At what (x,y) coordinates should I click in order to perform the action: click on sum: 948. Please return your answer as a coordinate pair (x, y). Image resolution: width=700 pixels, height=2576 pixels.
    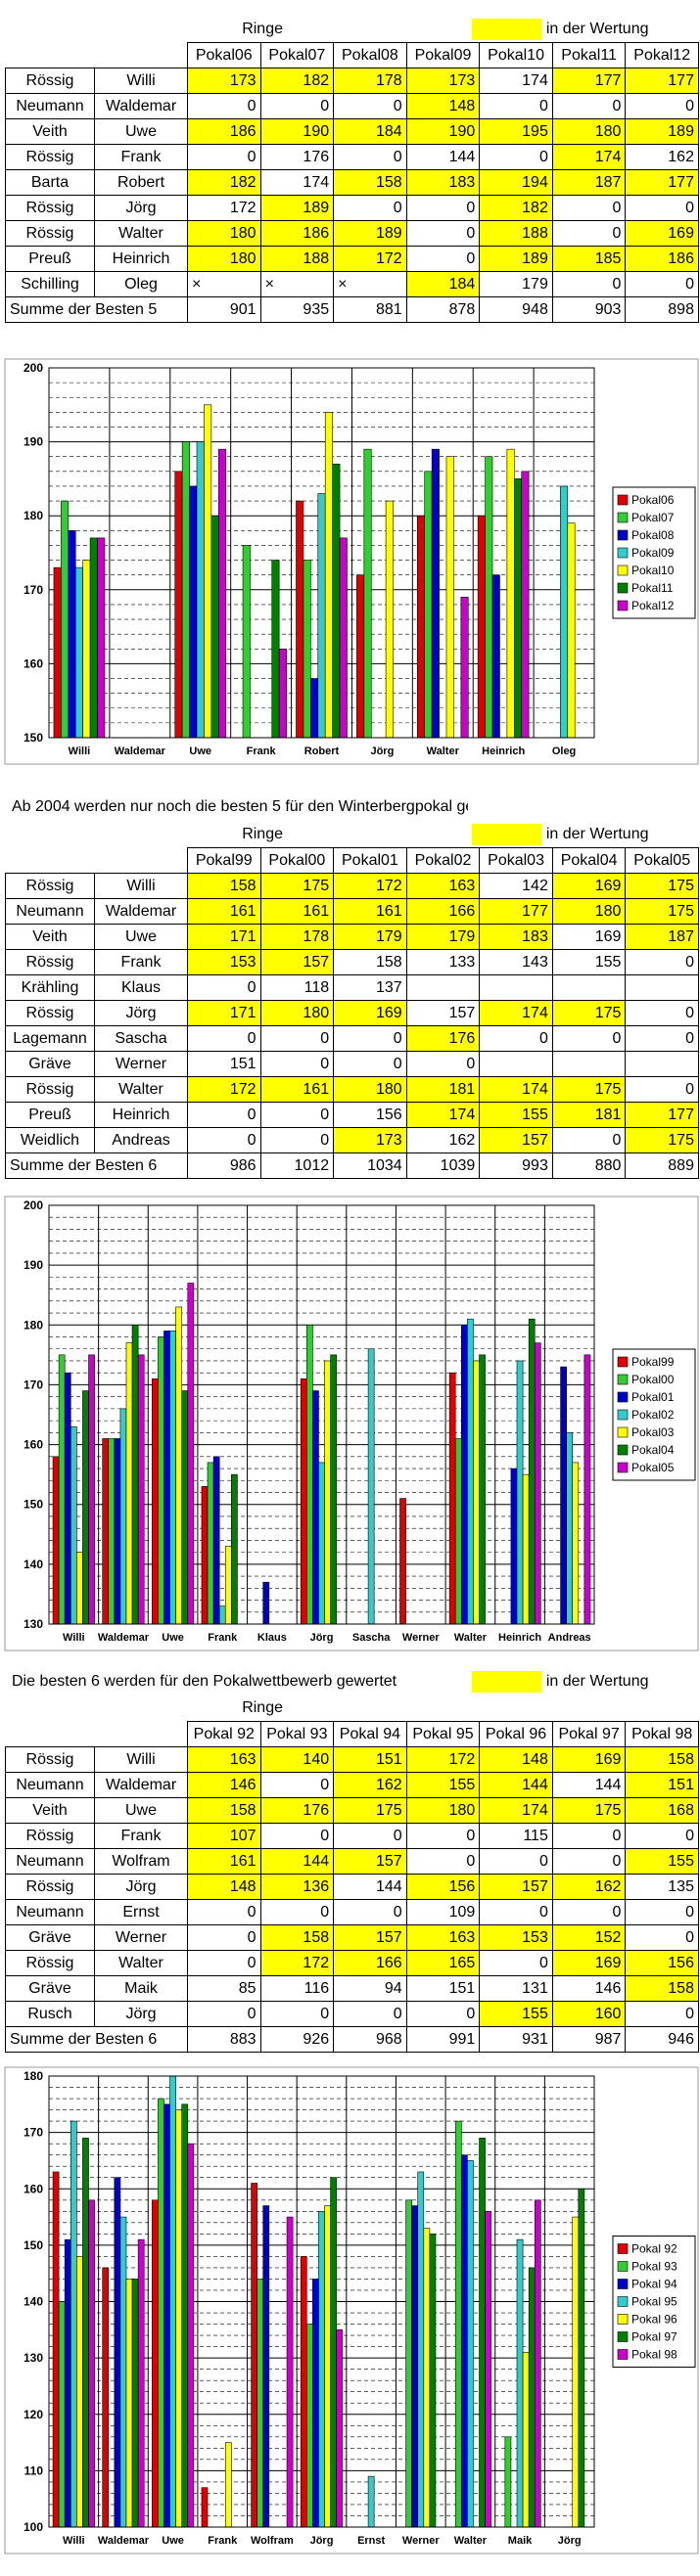
    Looking at the image, I should click on (516, 309).